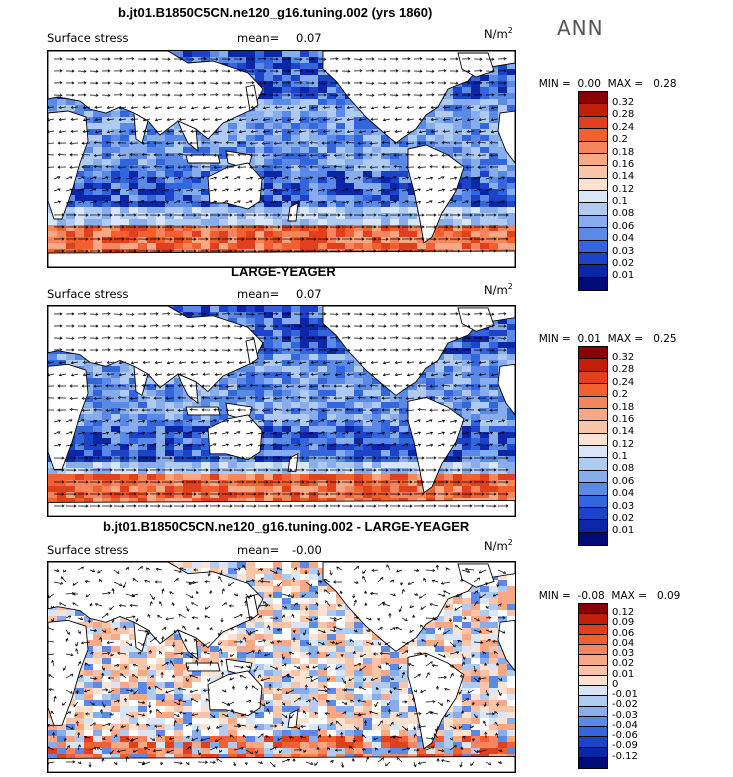 This screenshot has width=733, height=777. I want to click on colorbar-tick-label: -0.09, so click(625, 746).